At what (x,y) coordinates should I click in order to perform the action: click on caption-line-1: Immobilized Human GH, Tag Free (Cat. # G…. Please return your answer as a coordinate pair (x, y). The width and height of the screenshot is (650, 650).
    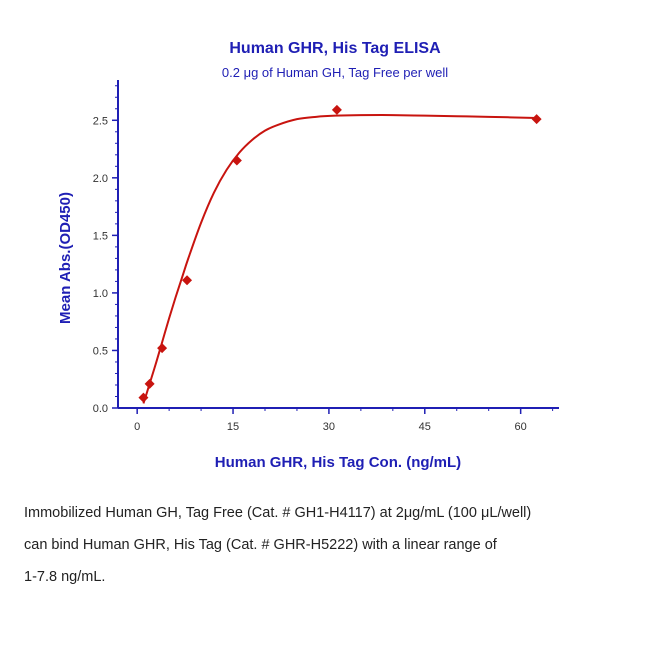
    Looking at the image, I should click on (278, 513).